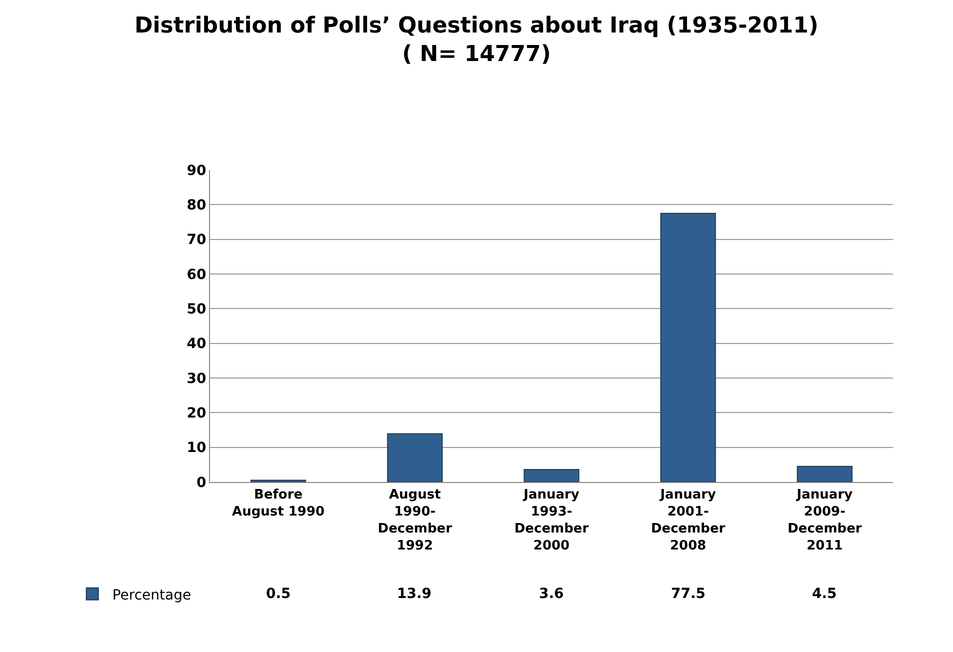 The width and height of the screenshot is (953, 652). What do you see at coordinates (414, 594) in the screenshot?
I see `data-label: 13.9` at bounding box center [414, 594].